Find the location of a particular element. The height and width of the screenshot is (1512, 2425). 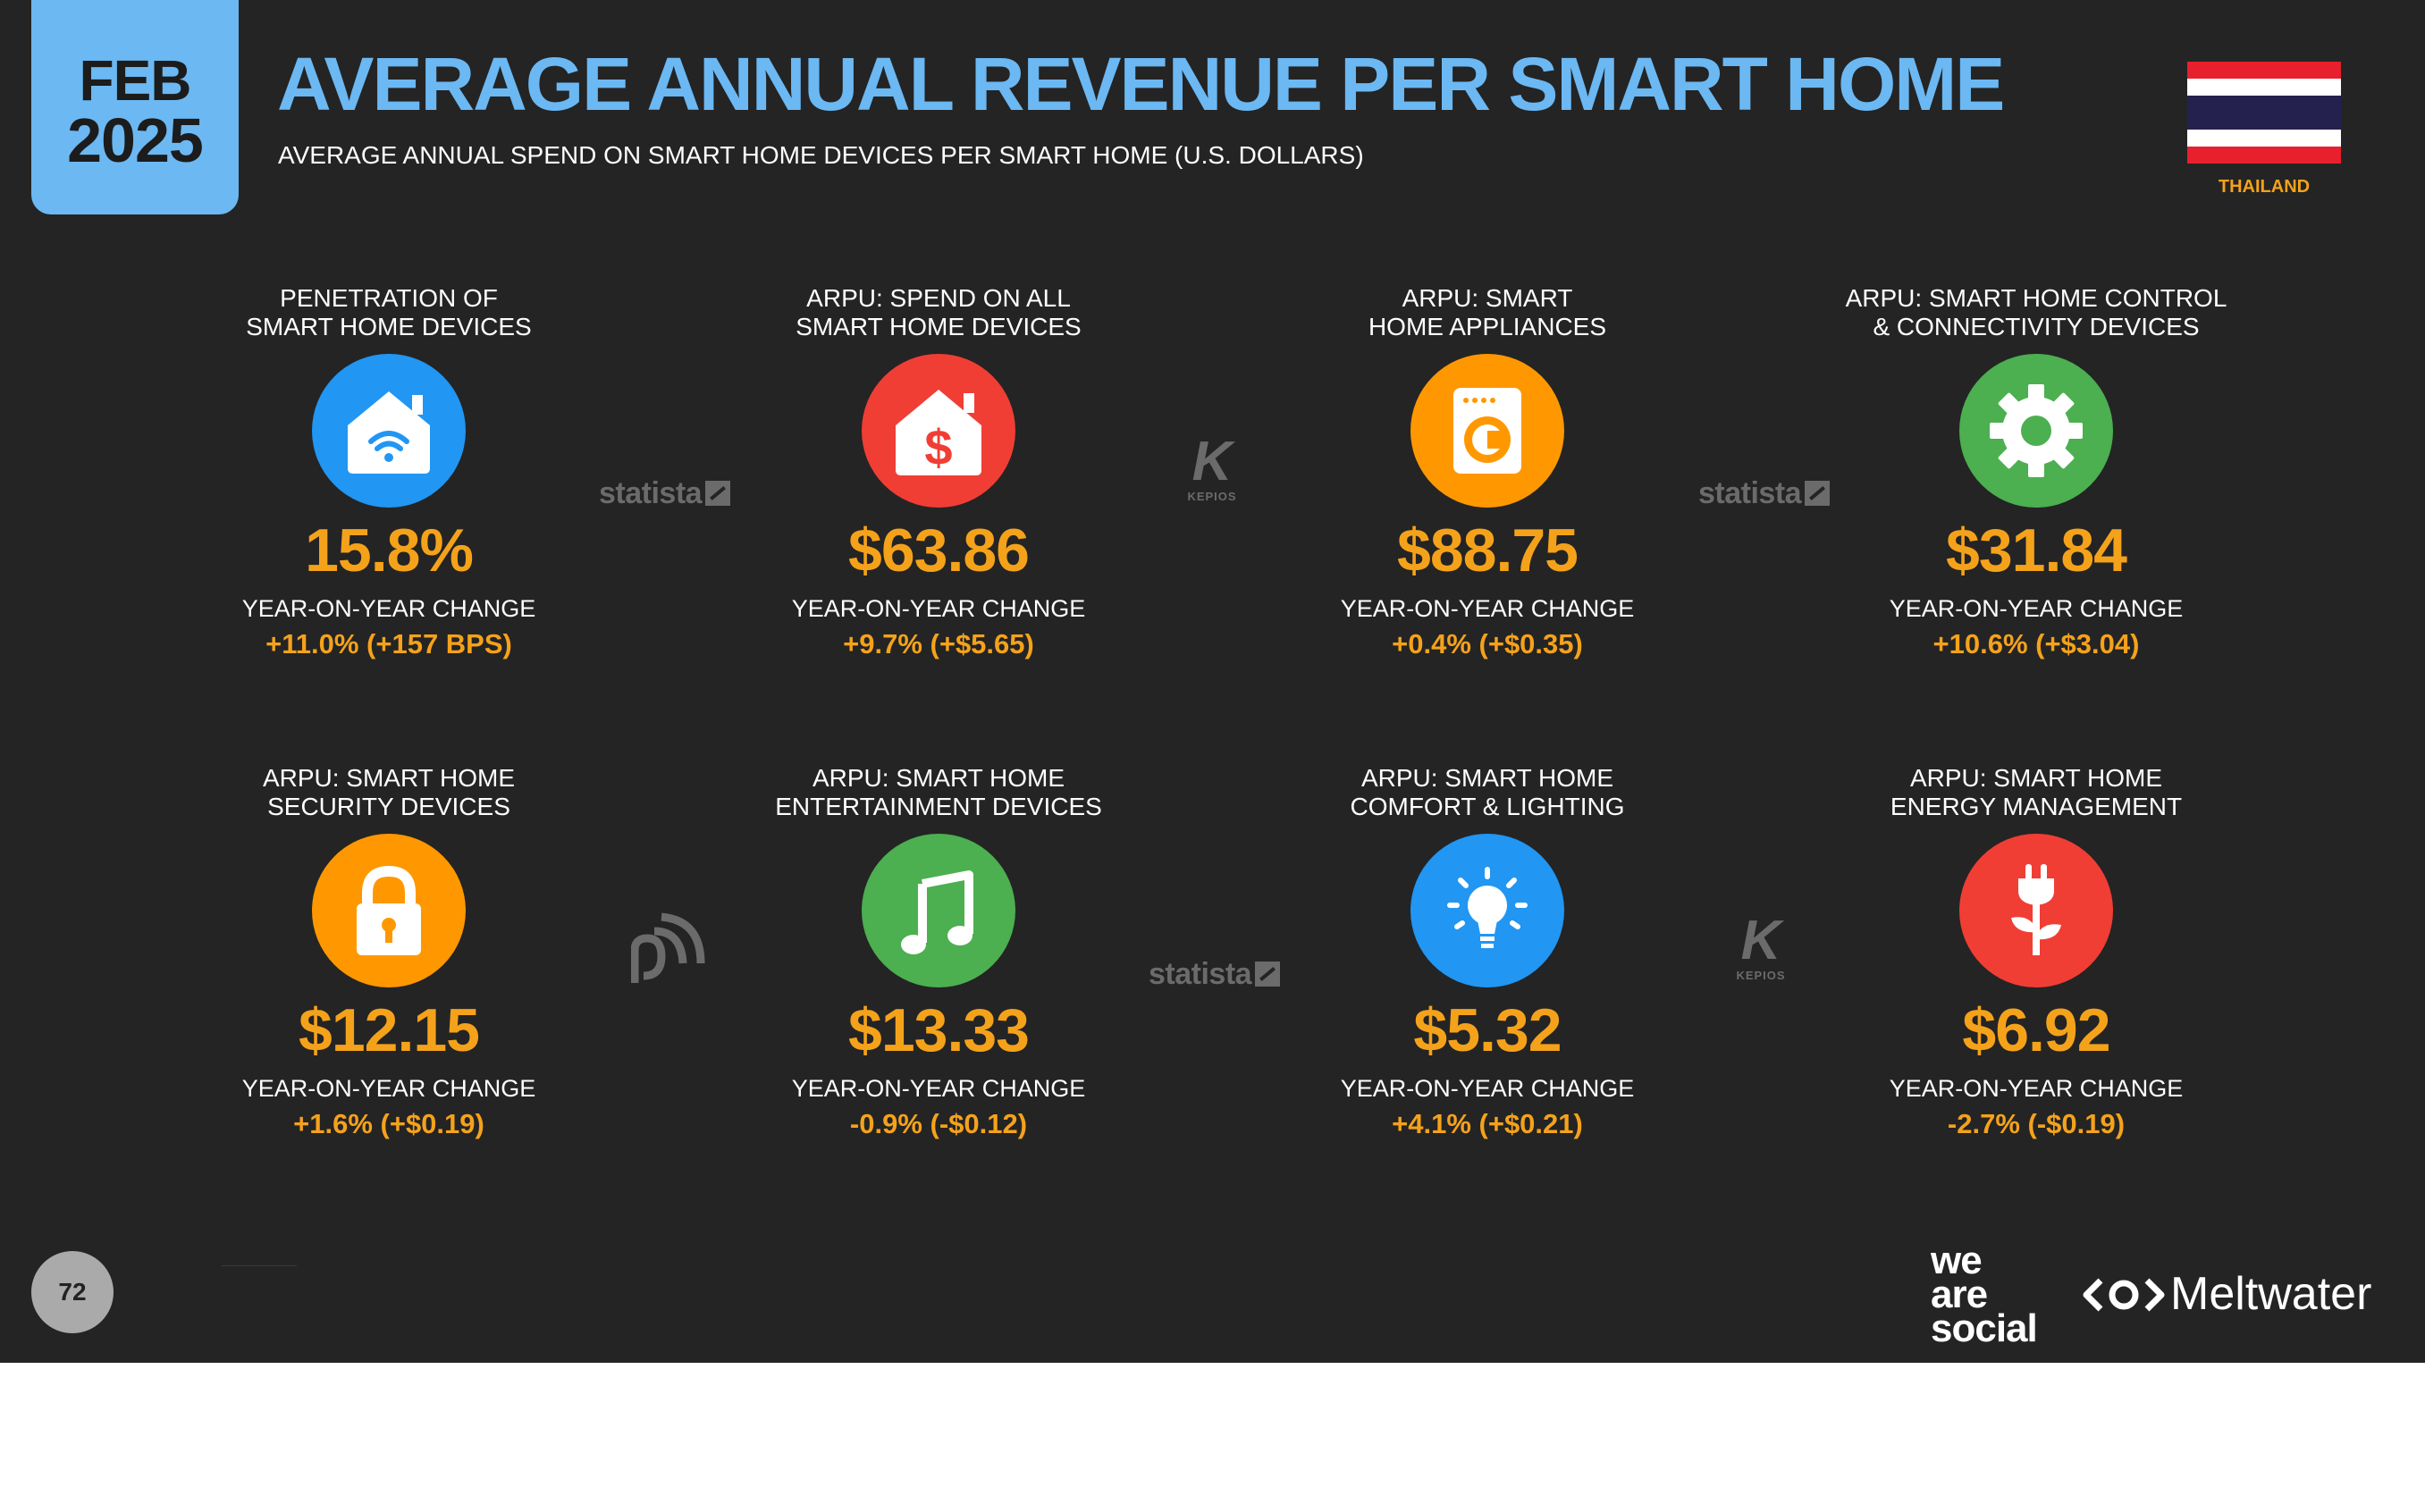

stat-value: $63.86 is located at coordinates (939, 550).